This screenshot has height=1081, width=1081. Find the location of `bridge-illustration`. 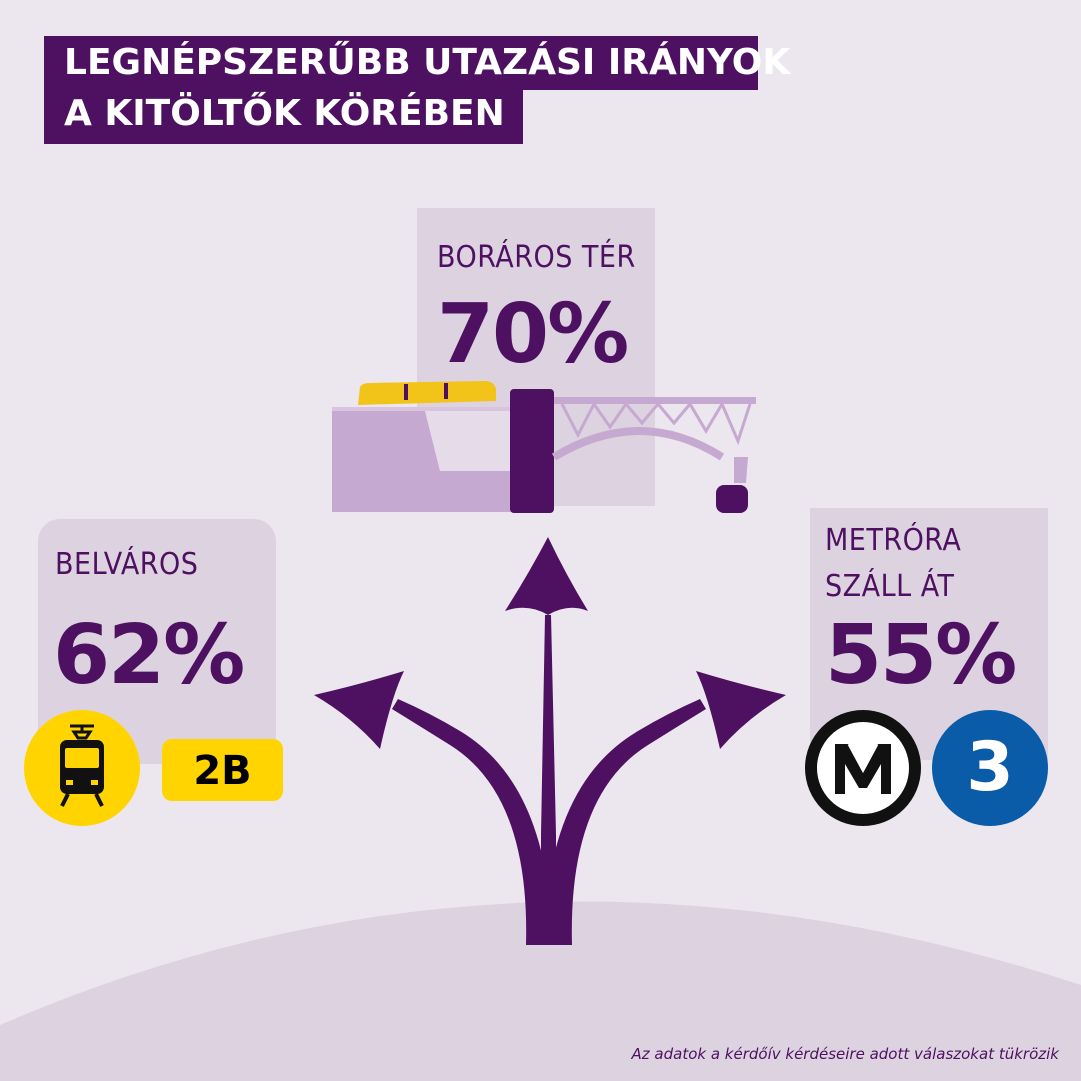

bridge-illustration is located at coordinates (544, 447).